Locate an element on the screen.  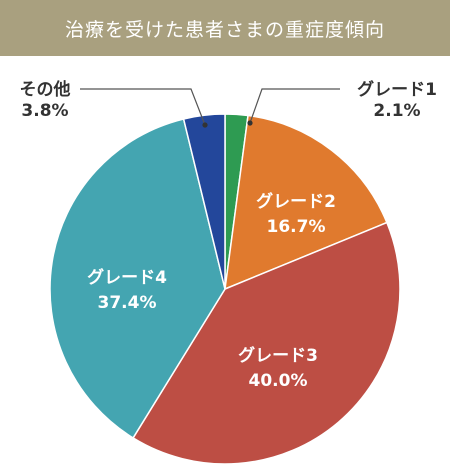
pie-slice-2-value-label: 16.7% is located at coordinates (296, 227).